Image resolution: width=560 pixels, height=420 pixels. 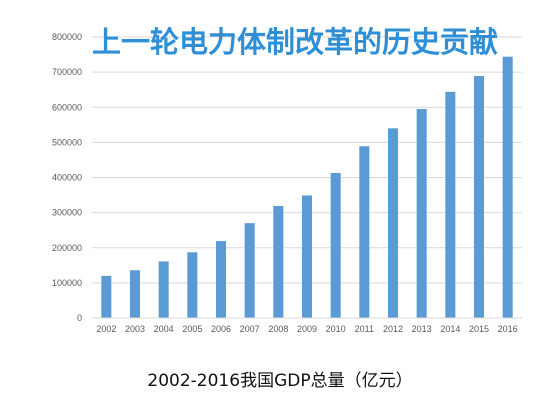 I want to click on bar-2010, so click(x=335, y=245).